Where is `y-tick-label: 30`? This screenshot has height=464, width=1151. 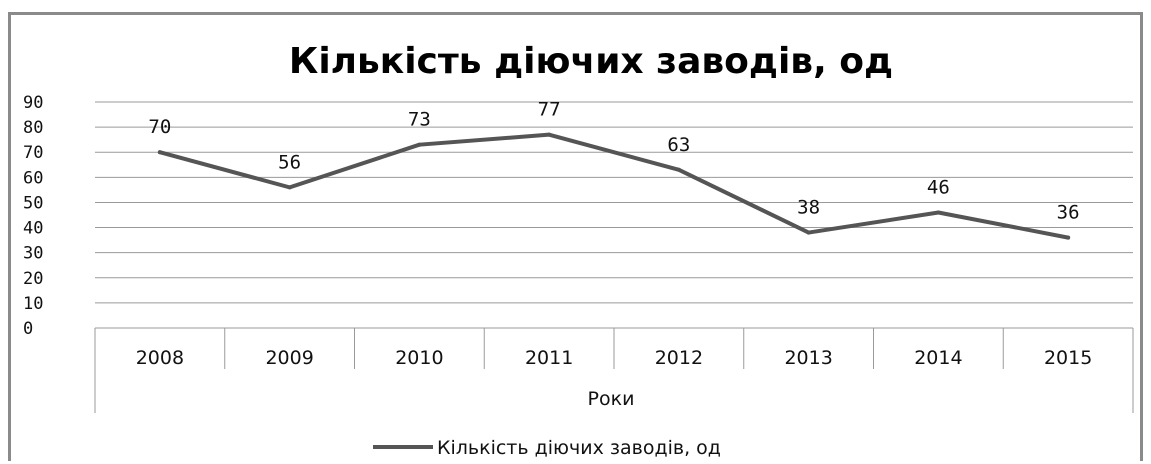 y-tick-label: 30 is located at coordinates (33, 254).